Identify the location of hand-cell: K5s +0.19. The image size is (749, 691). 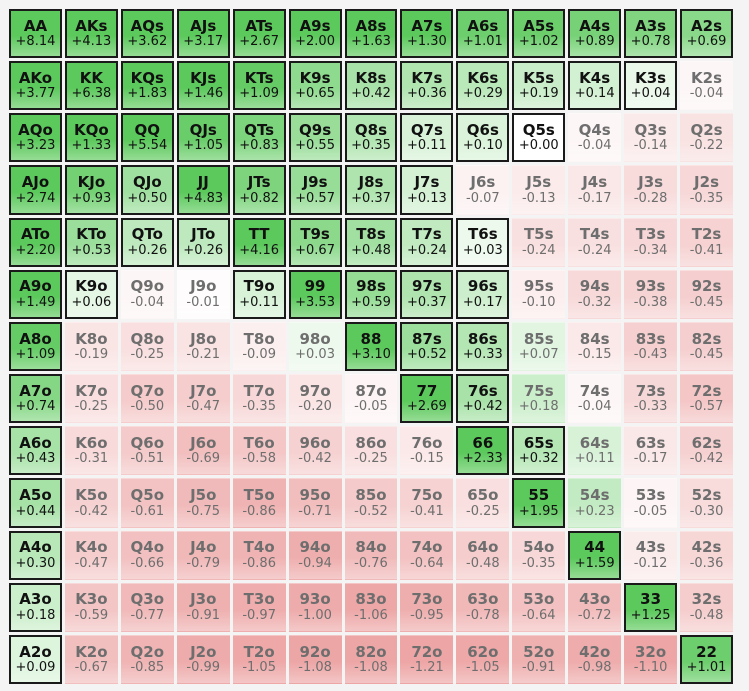
(539, 86).